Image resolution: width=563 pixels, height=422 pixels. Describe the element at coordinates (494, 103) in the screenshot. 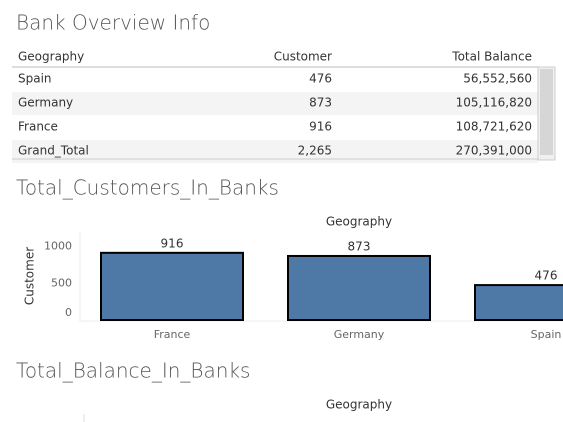

I see `table-cell: 105,116,820` at that location.